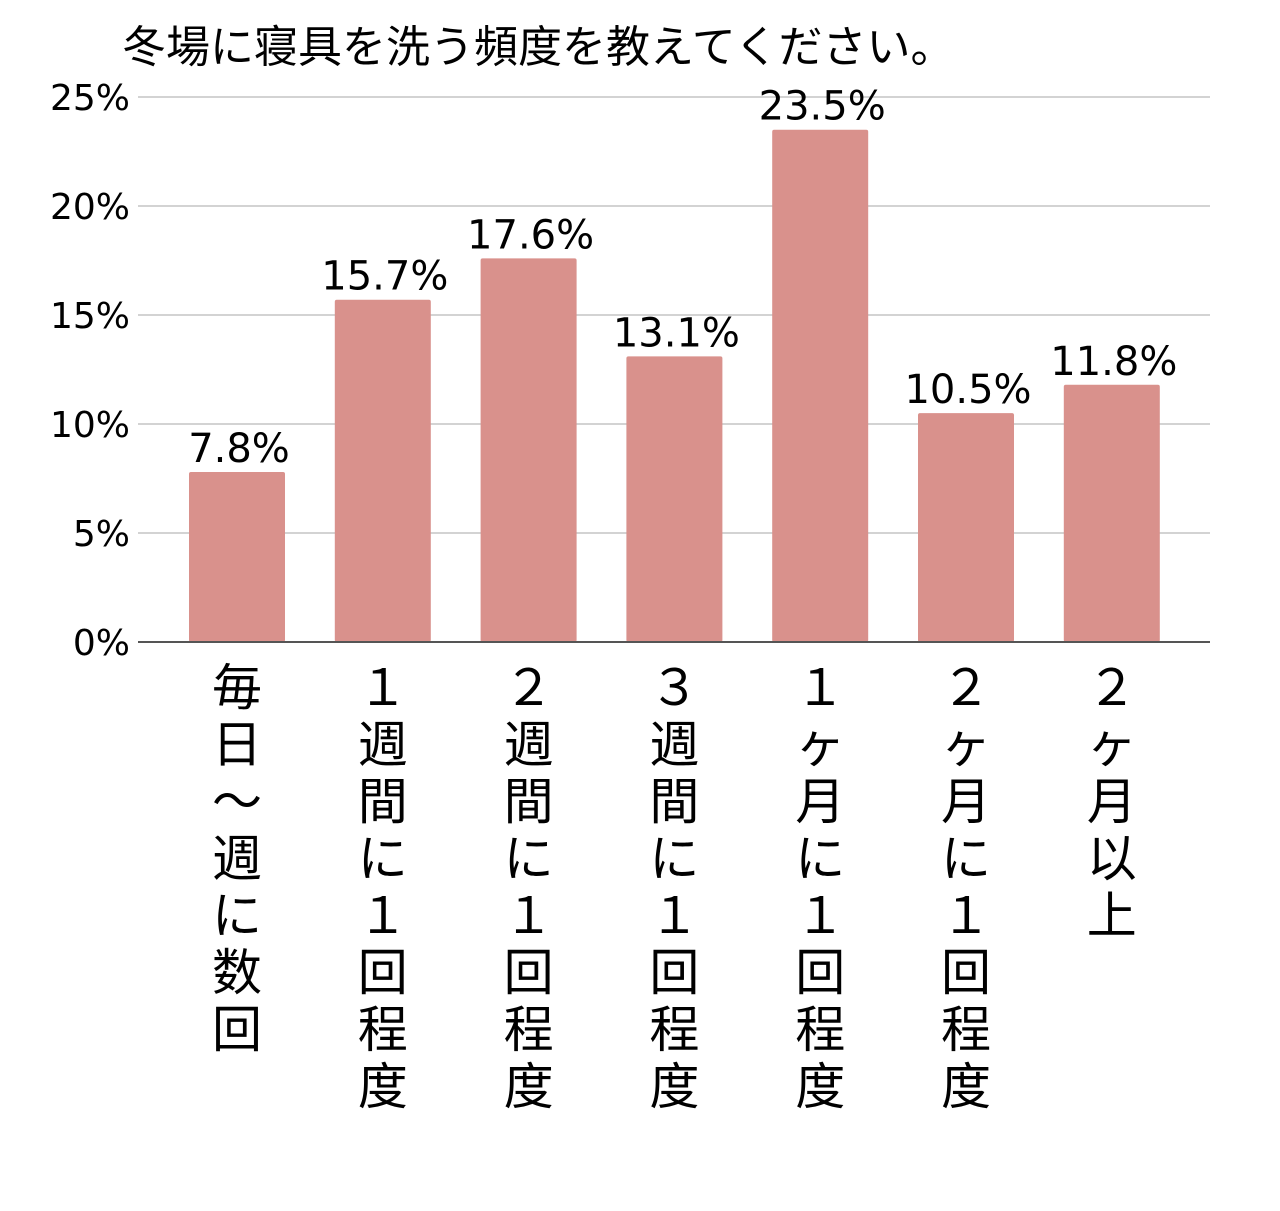 This screenshot has width=1280, height=1211. What do you see at coordinates (822, 107) in the screenshot?
I see `bar-value-label: 23.5%` at bounding box center [822, 107].